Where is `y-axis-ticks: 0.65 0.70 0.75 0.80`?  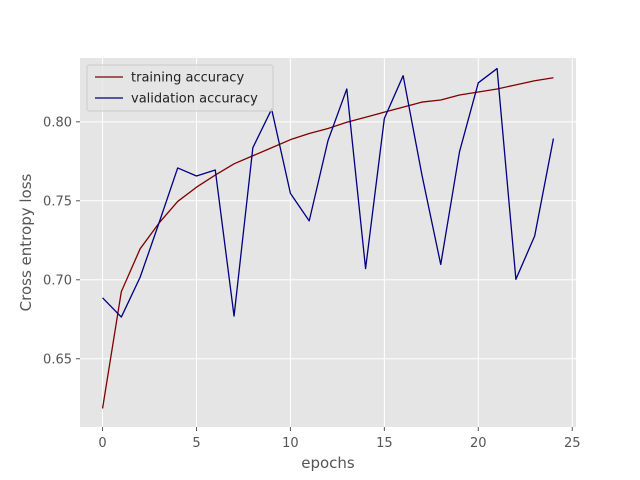
y-axis-ticks: 0.65 0.70 0.75 0.80 is located at coordinates (61, 241).